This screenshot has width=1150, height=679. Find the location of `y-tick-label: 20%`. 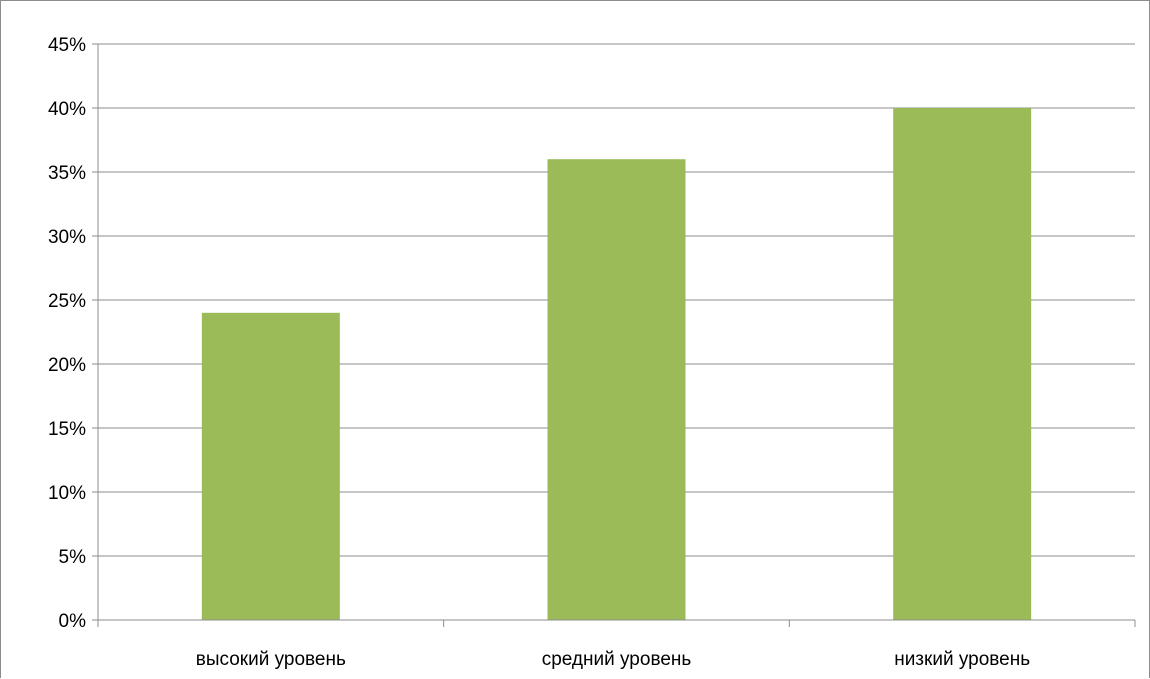

y-tick-label: 20% is located at coordinates (67, 365).